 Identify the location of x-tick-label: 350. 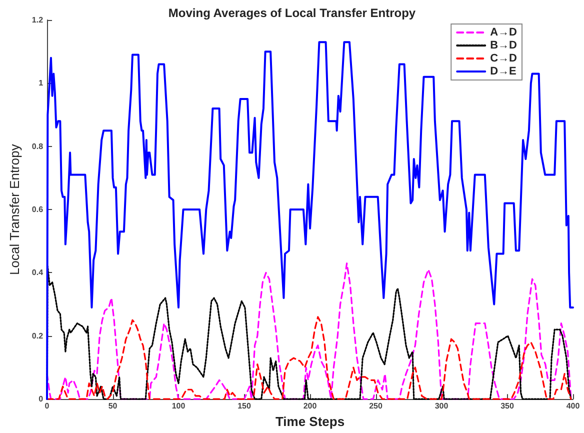
(507, 406).